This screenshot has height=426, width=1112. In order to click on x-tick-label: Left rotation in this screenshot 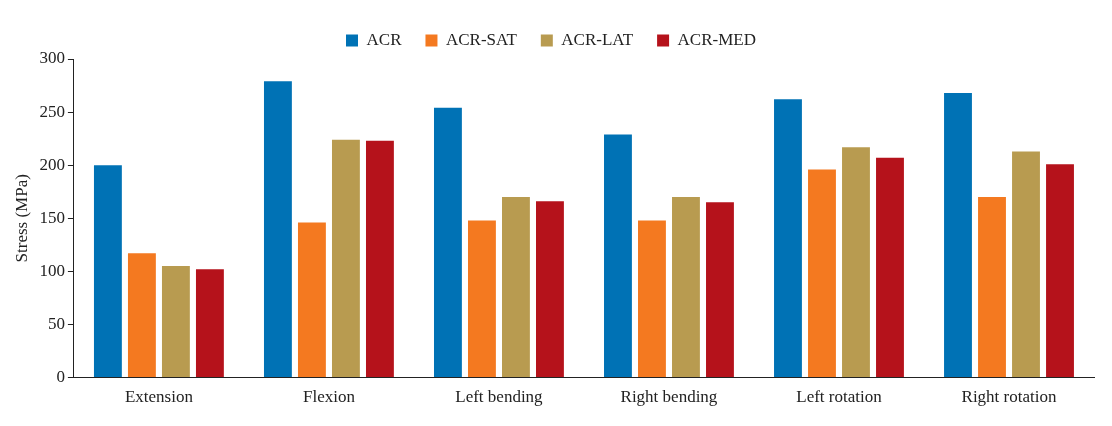, I will do `click(839, 397)`.